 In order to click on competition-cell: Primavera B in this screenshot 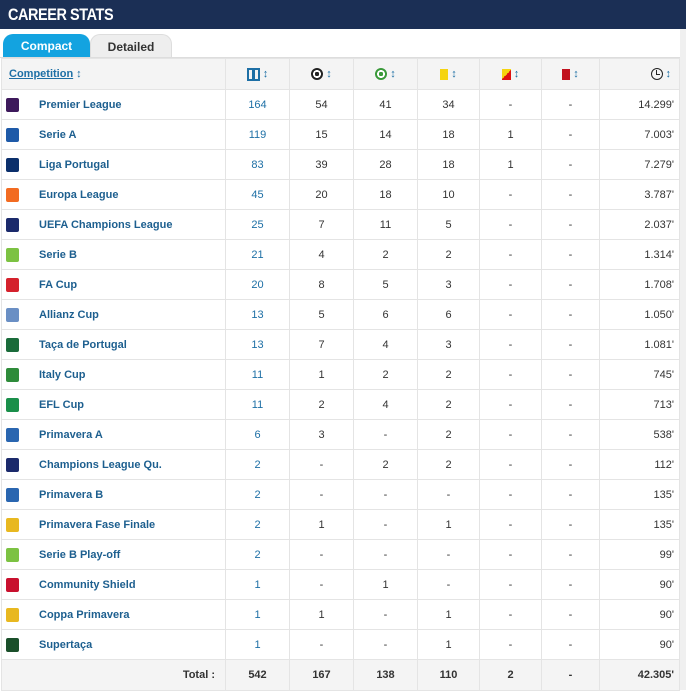, I will do `click(113, 494)`.